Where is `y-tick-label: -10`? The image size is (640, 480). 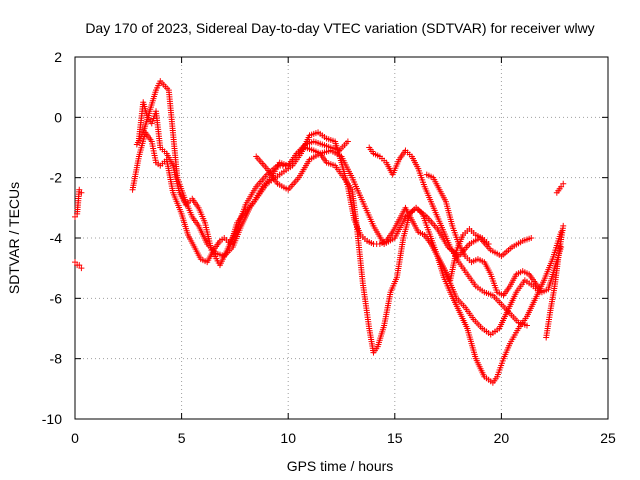
y-tick-label: -10 is located at coordinates (52, 419).